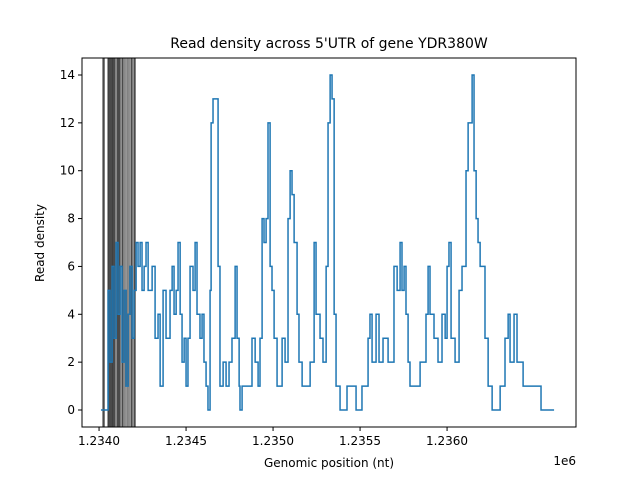  Describe the element at coordinates (99, 441) in the screenshot. I see `x-tick-label: 1.2340` at that location.